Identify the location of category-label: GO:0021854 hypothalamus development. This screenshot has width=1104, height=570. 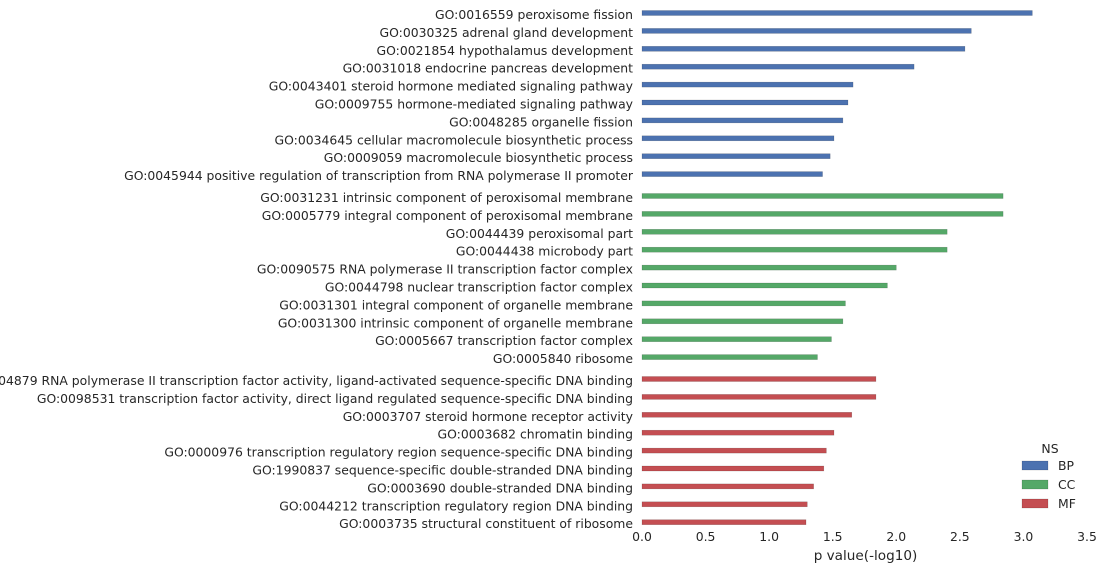
(505, 50).